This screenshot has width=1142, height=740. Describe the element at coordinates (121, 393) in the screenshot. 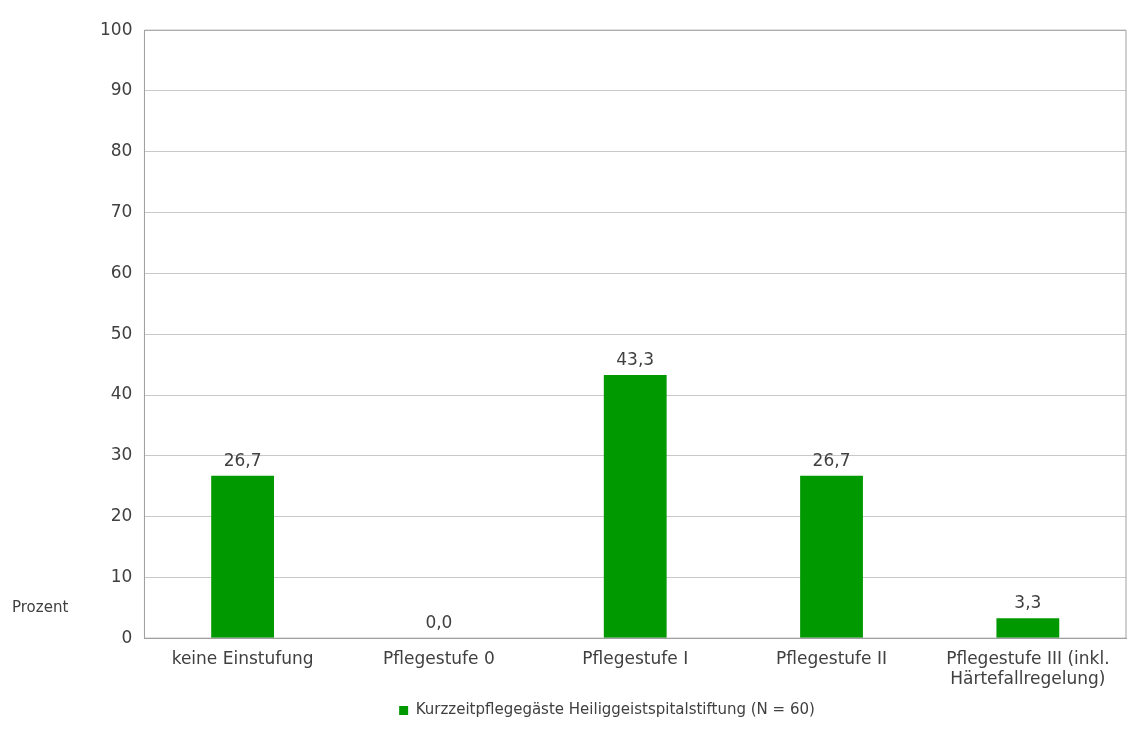

I see `y-tick-label: 40` at that location.